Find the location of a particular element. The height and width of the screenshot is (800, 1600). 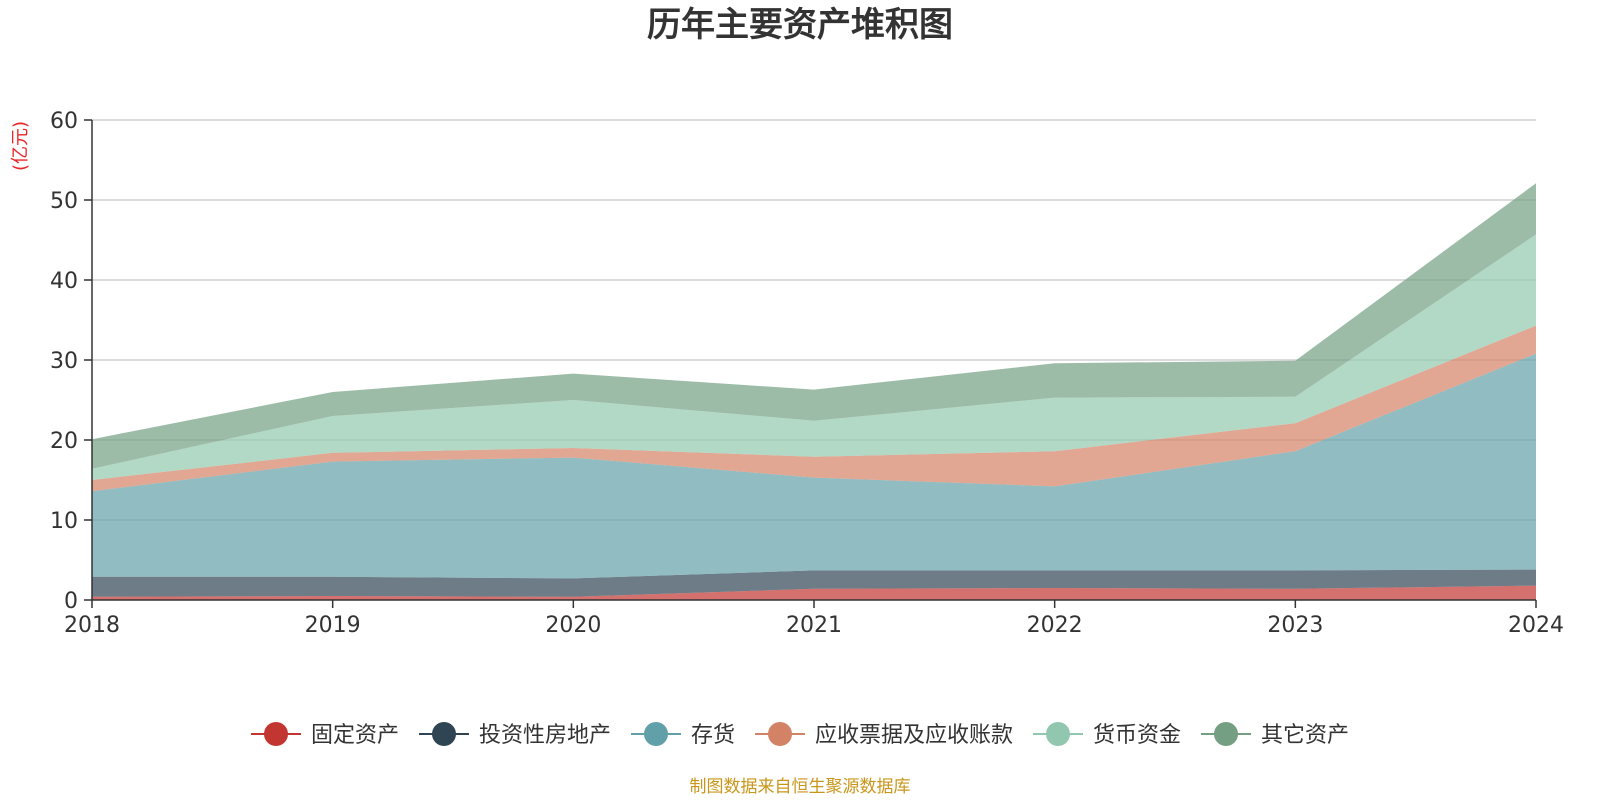

y-tick-label: 0 is located at coordinates (71, 601).